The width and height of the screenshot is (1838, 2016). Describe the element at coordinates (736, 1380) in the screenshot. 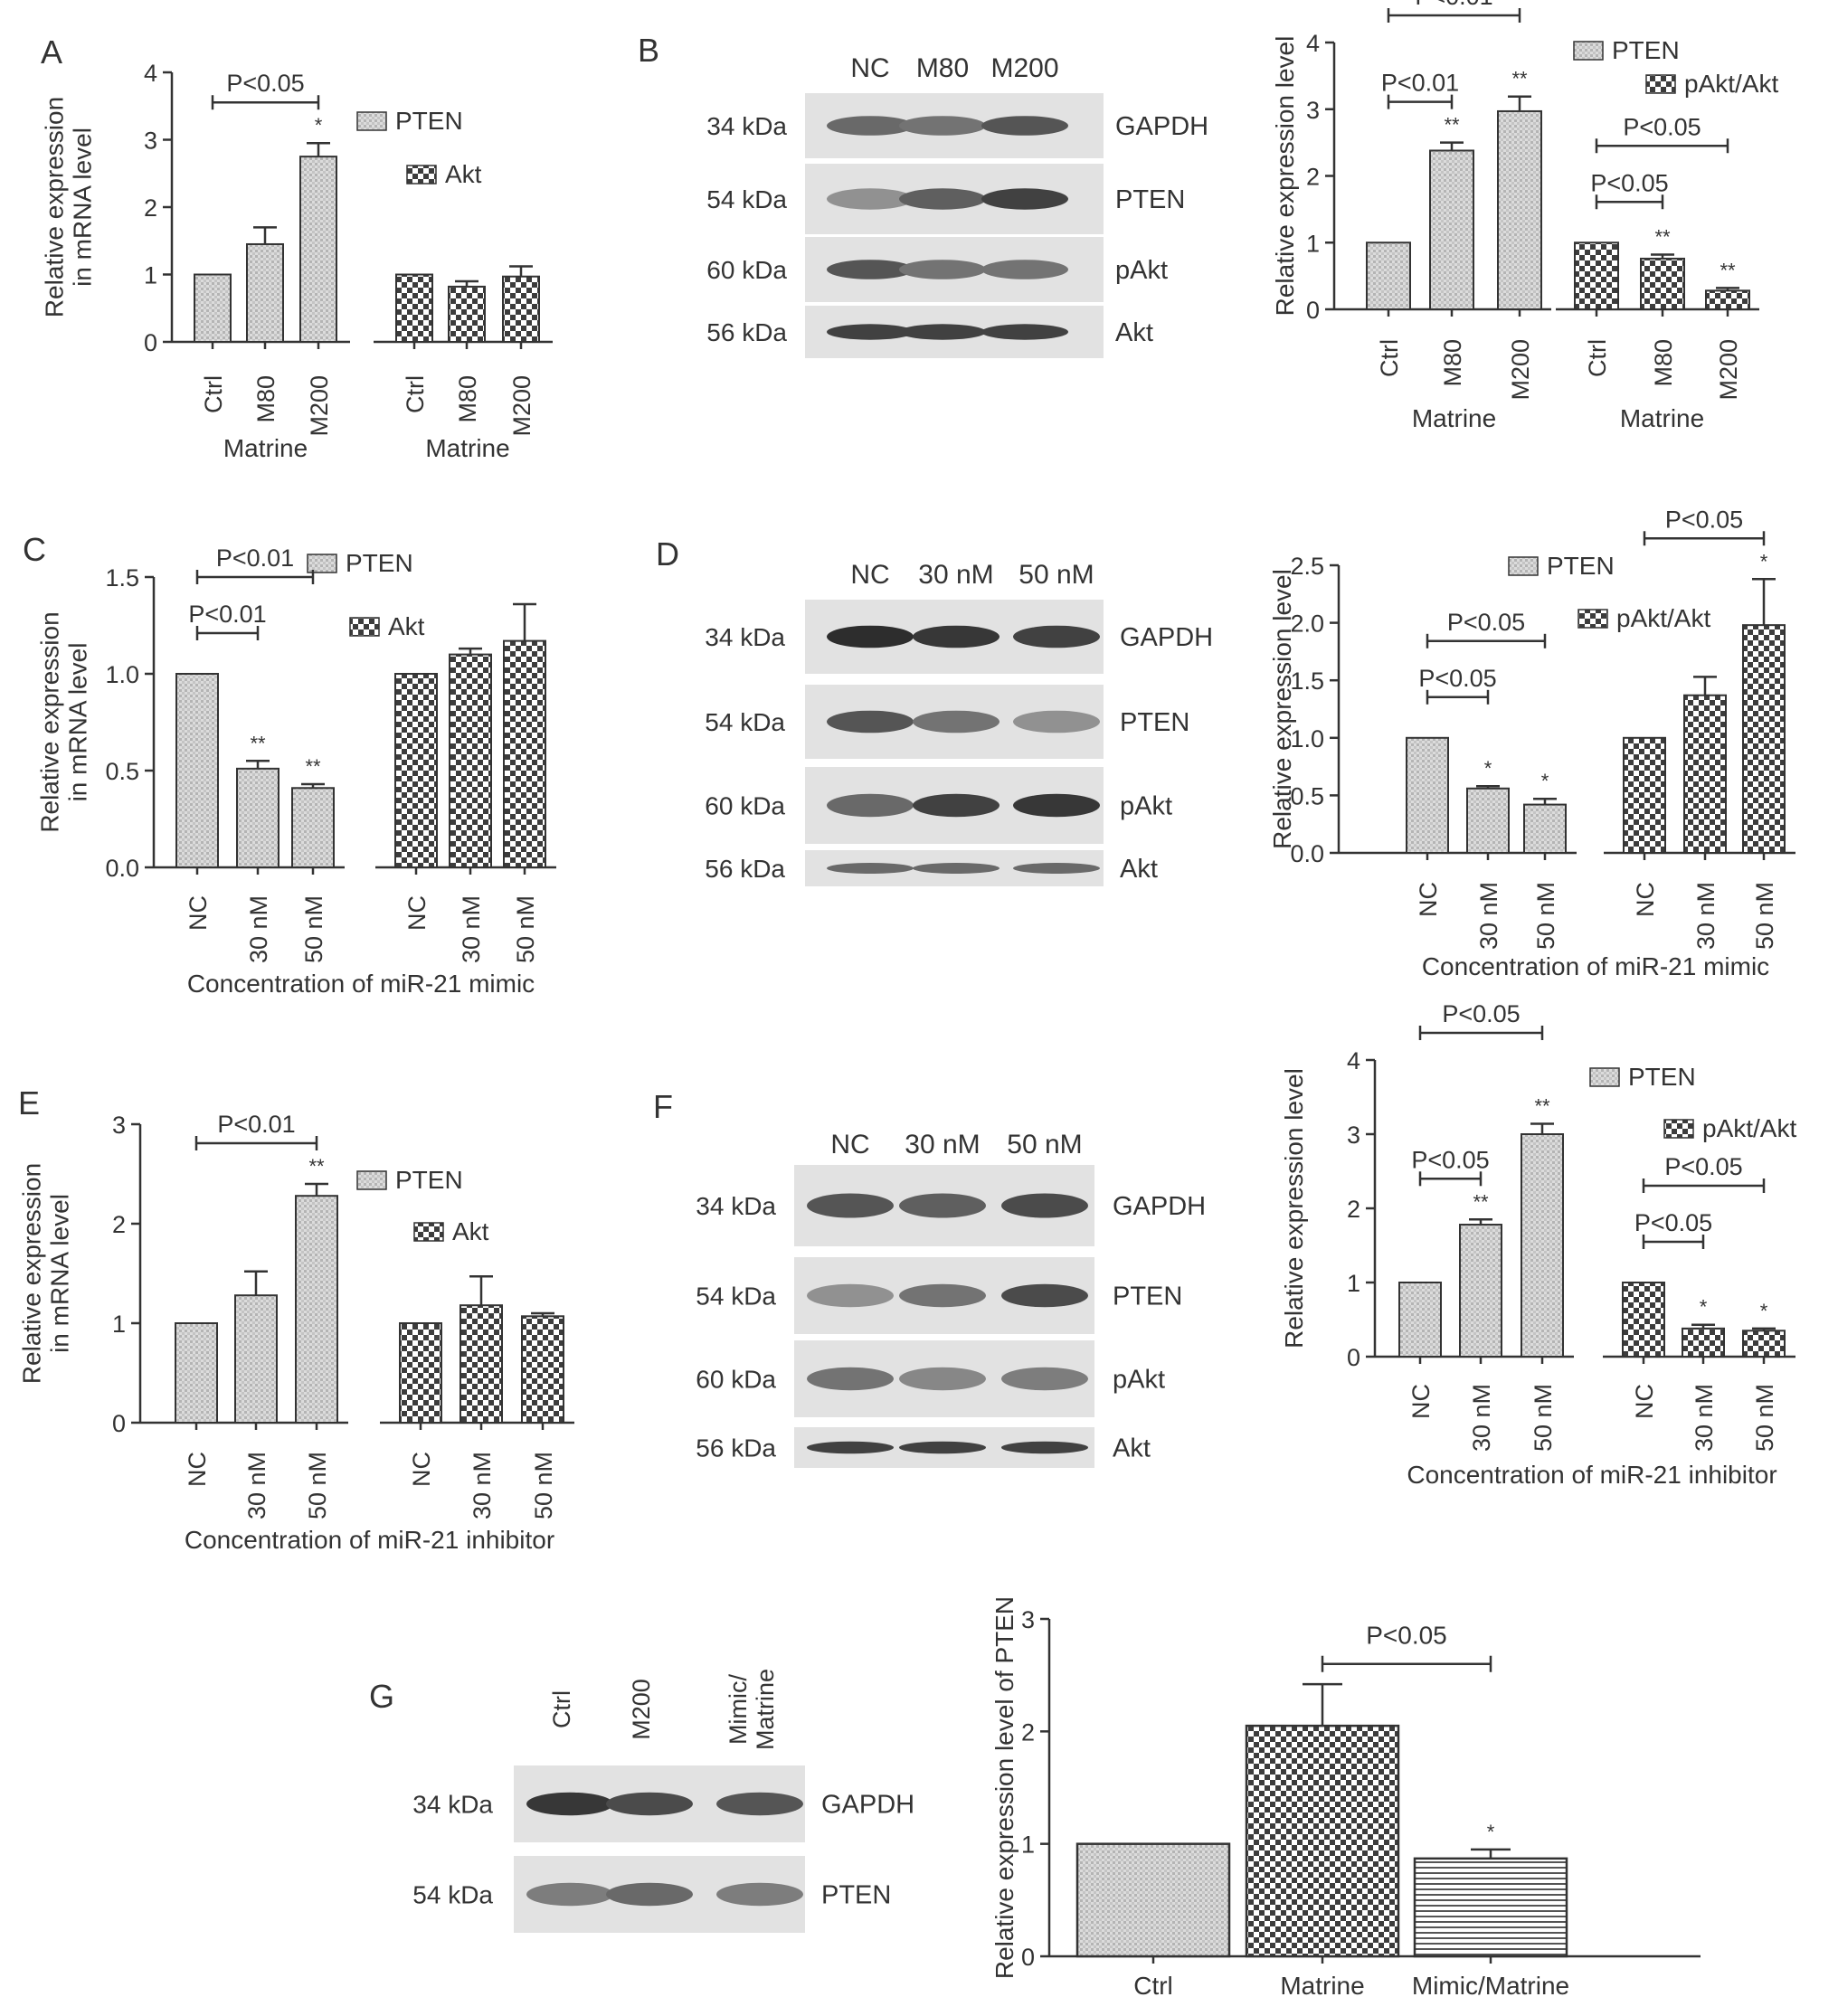

I see `kda-label: 60 kDa` at that location.